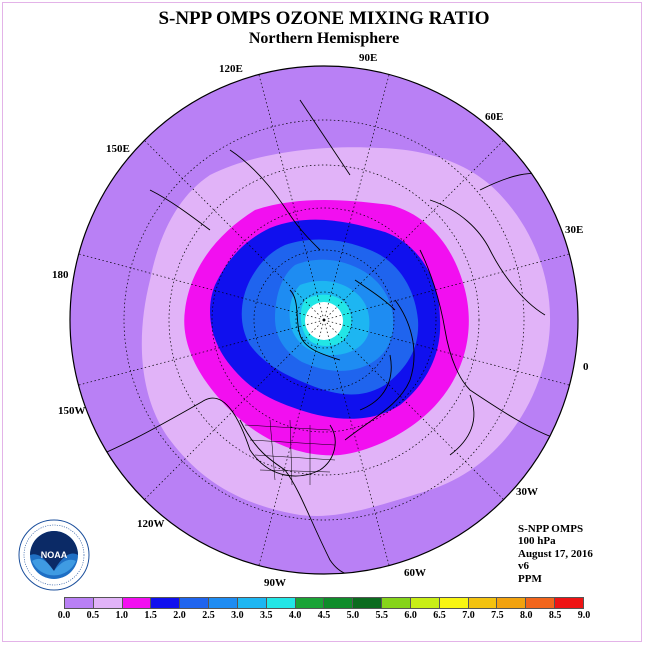 This screenshot has width=648, height=648. What do you see at coordinates (574, 230) in the screenshot?
I see `lon-label-30e: 30E` at bounding box center [574, 230].